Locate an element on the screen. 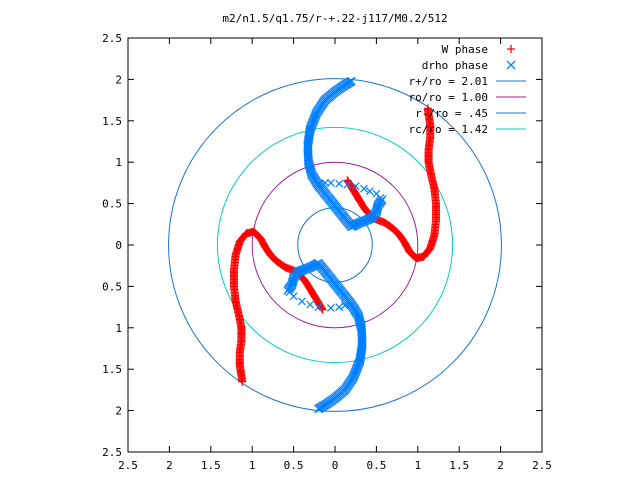 This screenshot has width=640, height=480. legend-label: r-/ro = .45 is located at coordinates (451, 113).